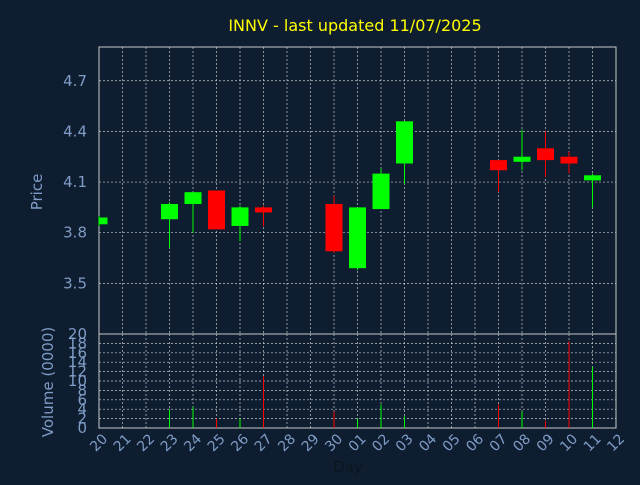  What do you see at coordinates (311, 443) in the screenshot?
I see `x-tick-label: 29` at bounding box center [311, 443].